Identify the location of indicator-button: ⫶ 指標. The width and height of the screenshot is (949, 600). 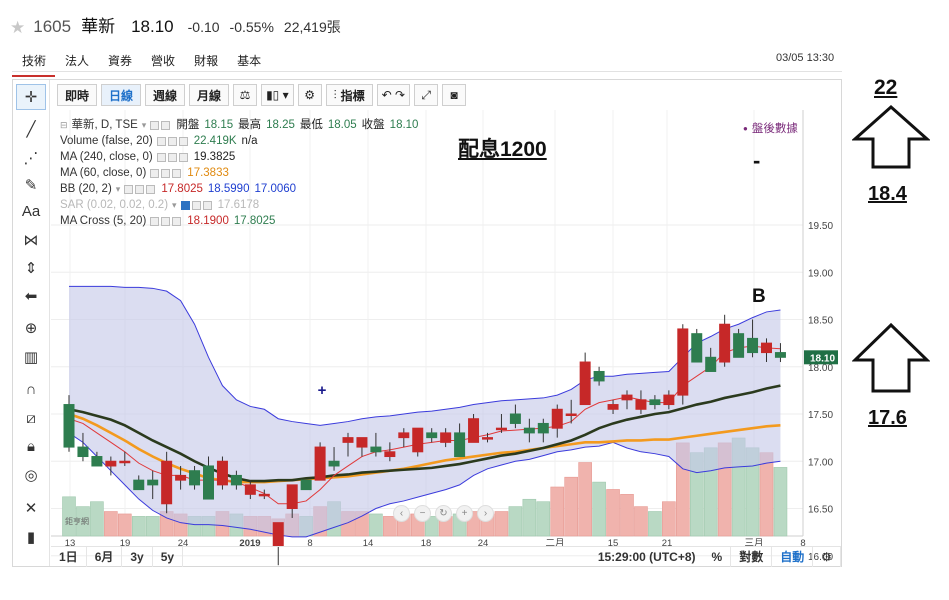
(349, 95).